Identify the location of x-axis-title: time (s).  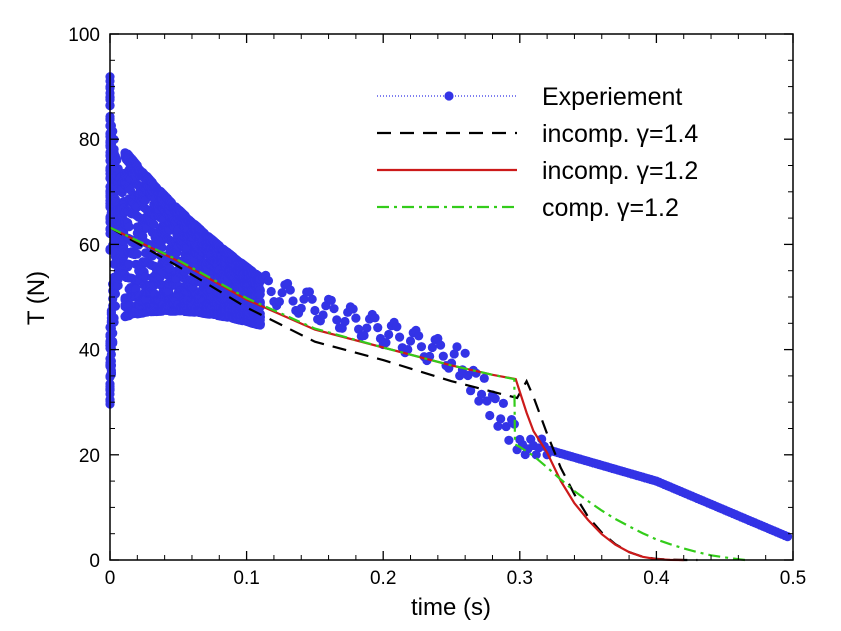
(451, 607).